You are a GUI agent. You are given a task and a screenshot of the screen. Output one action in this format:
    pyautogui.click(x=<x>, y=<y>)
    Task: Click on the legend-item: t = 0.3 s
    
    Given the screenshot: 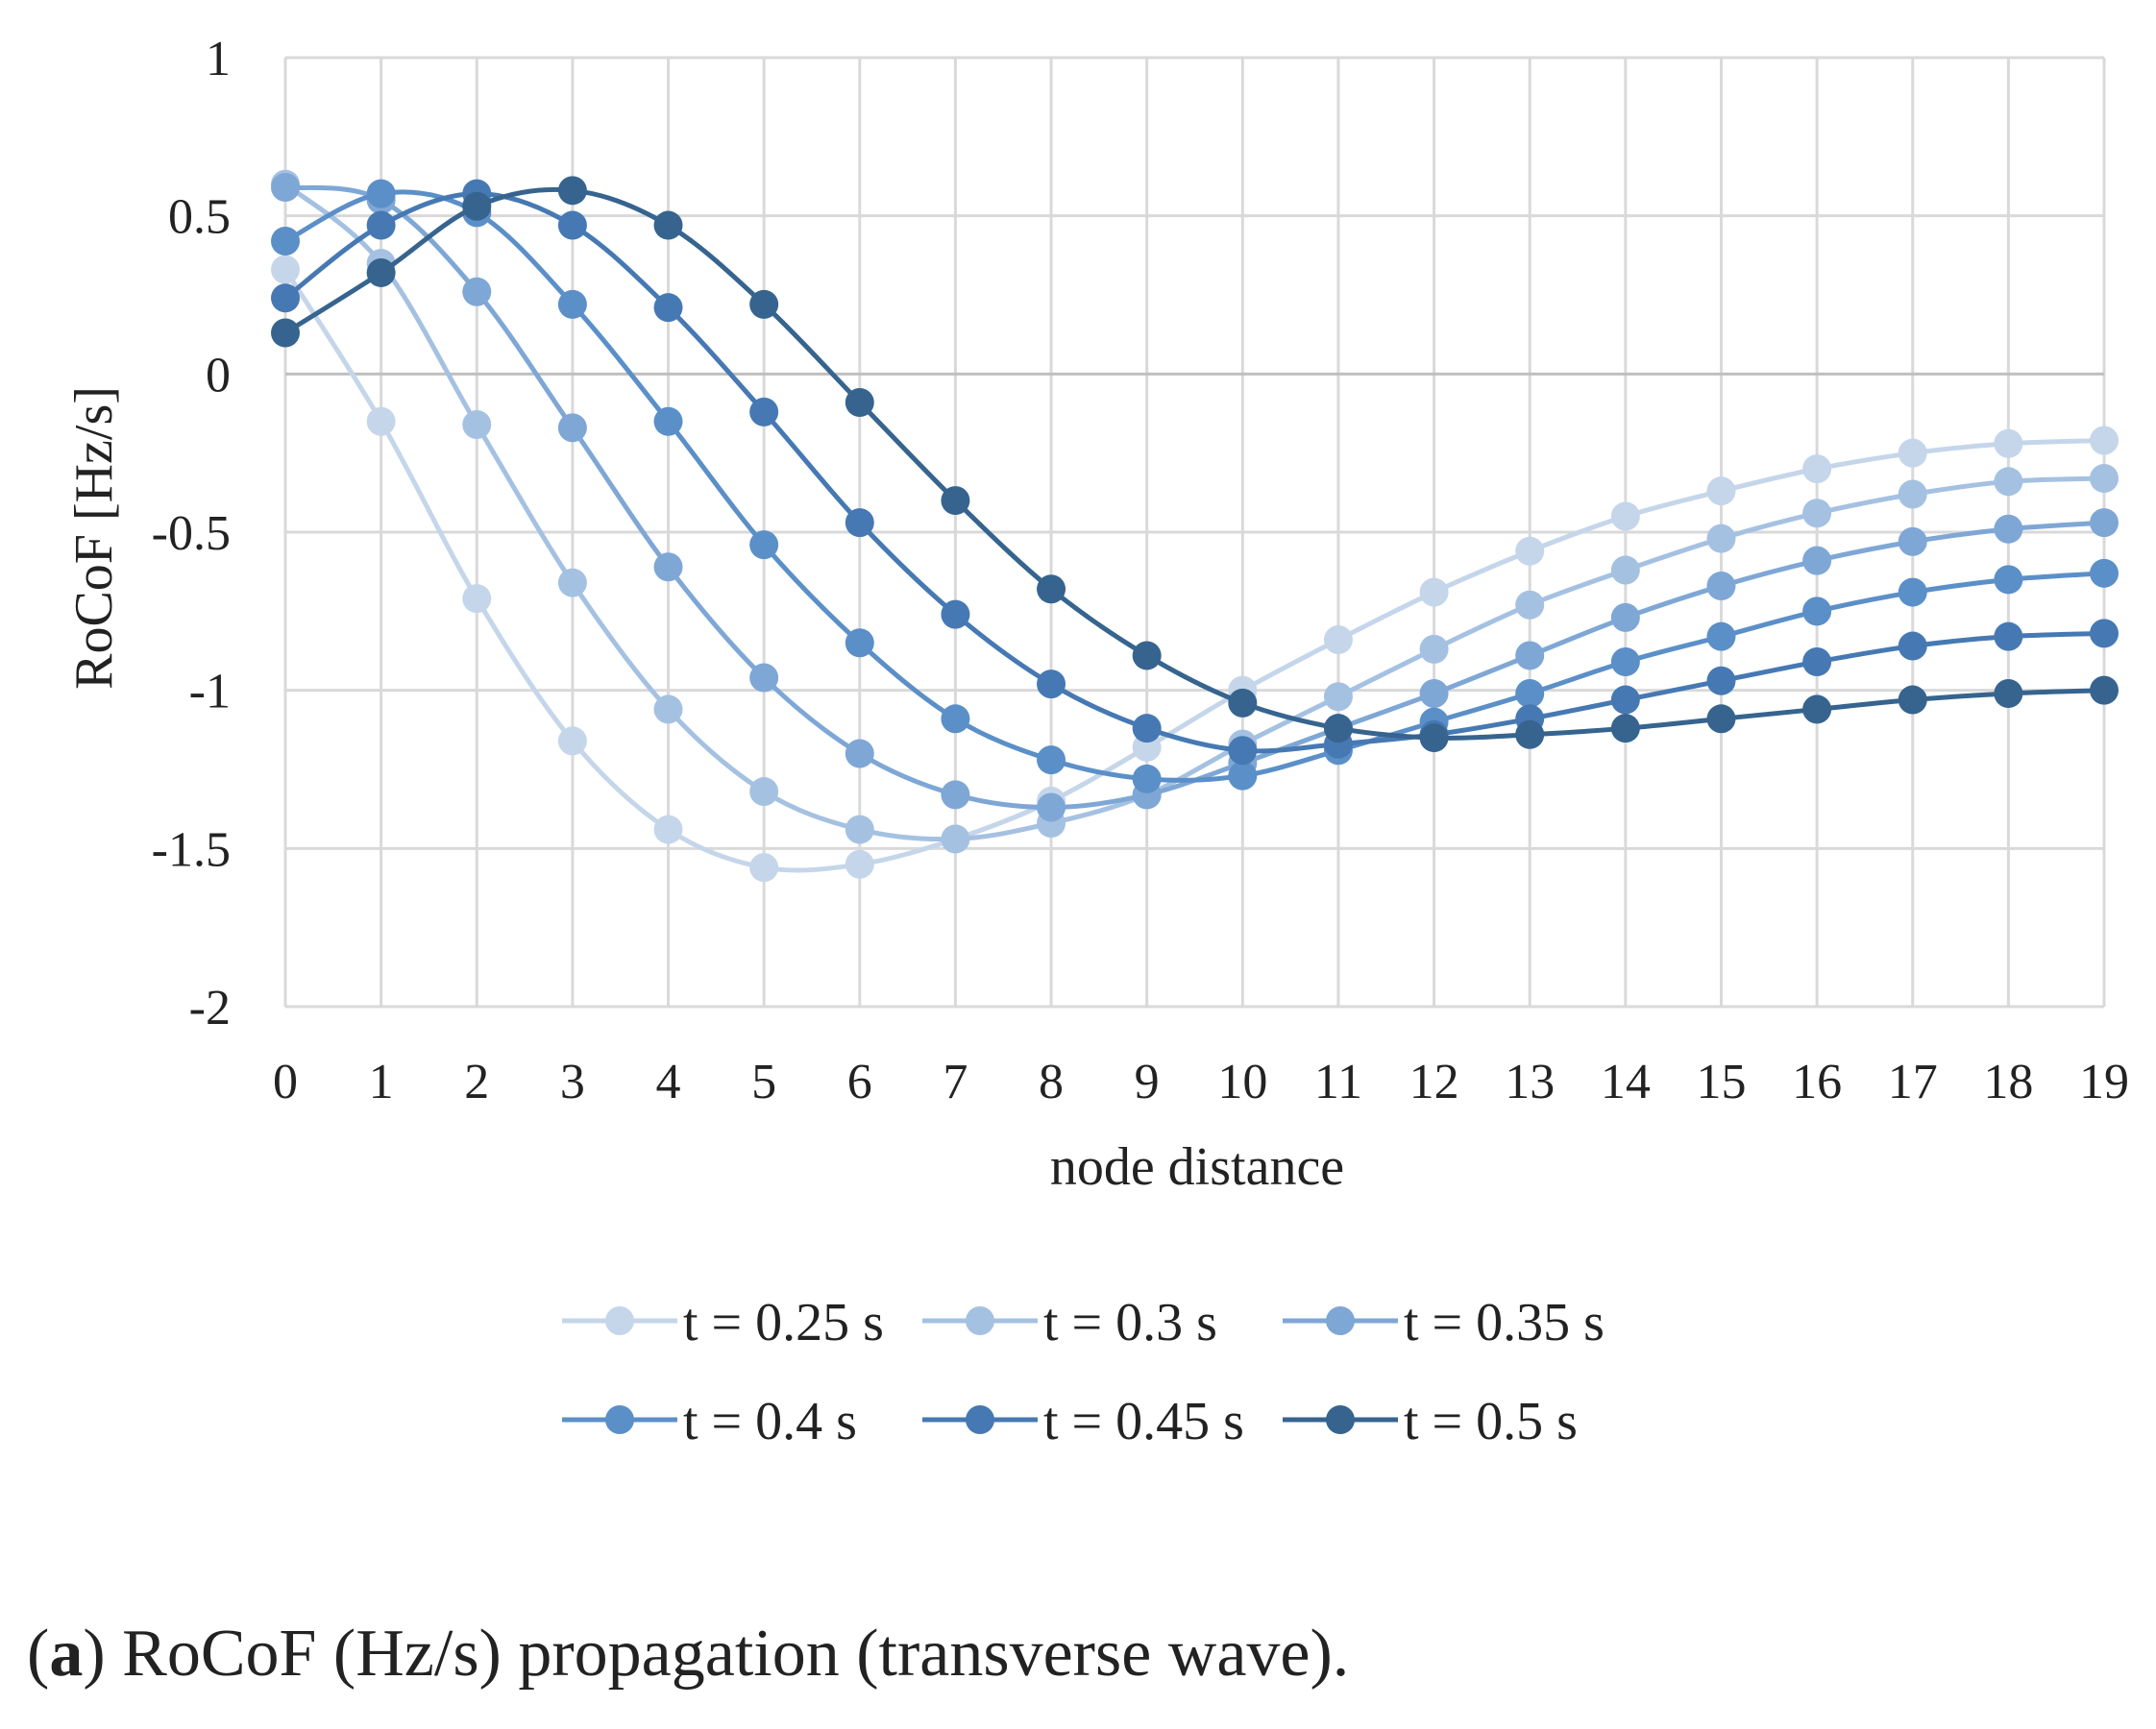 What is the action you would take?
    pyautogui.click(x=1069, y=1322)
    